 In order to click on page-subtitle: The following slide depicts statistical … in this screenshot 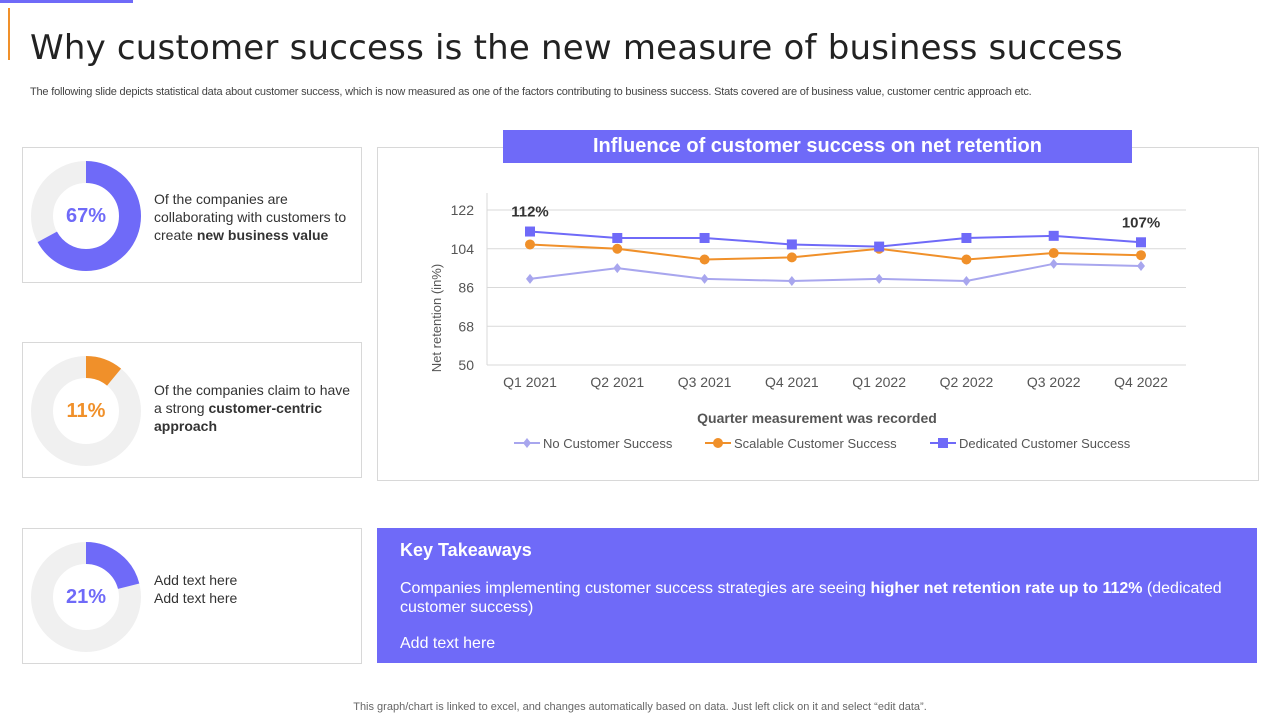, I will do `click(531, 92)`.